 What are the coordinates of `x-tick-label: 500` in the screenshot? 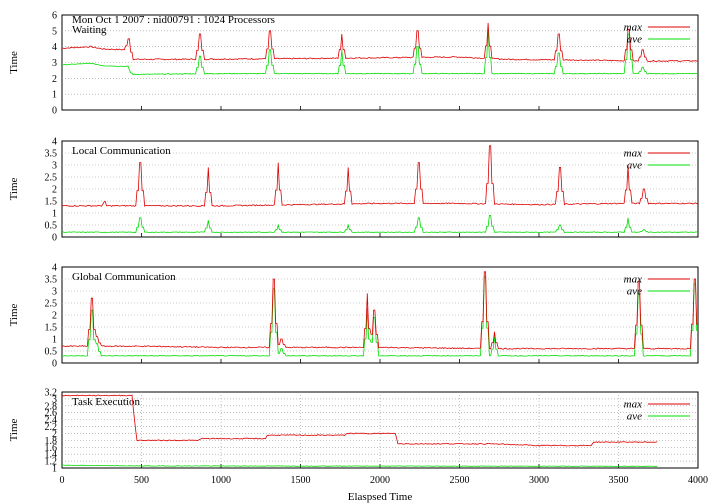 It's located at (141, 480).